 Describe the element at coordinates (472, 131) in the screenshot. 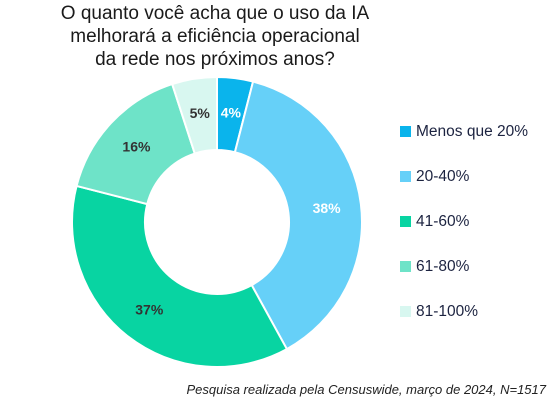

I see `legend-label: Menos que 20%` at that location.